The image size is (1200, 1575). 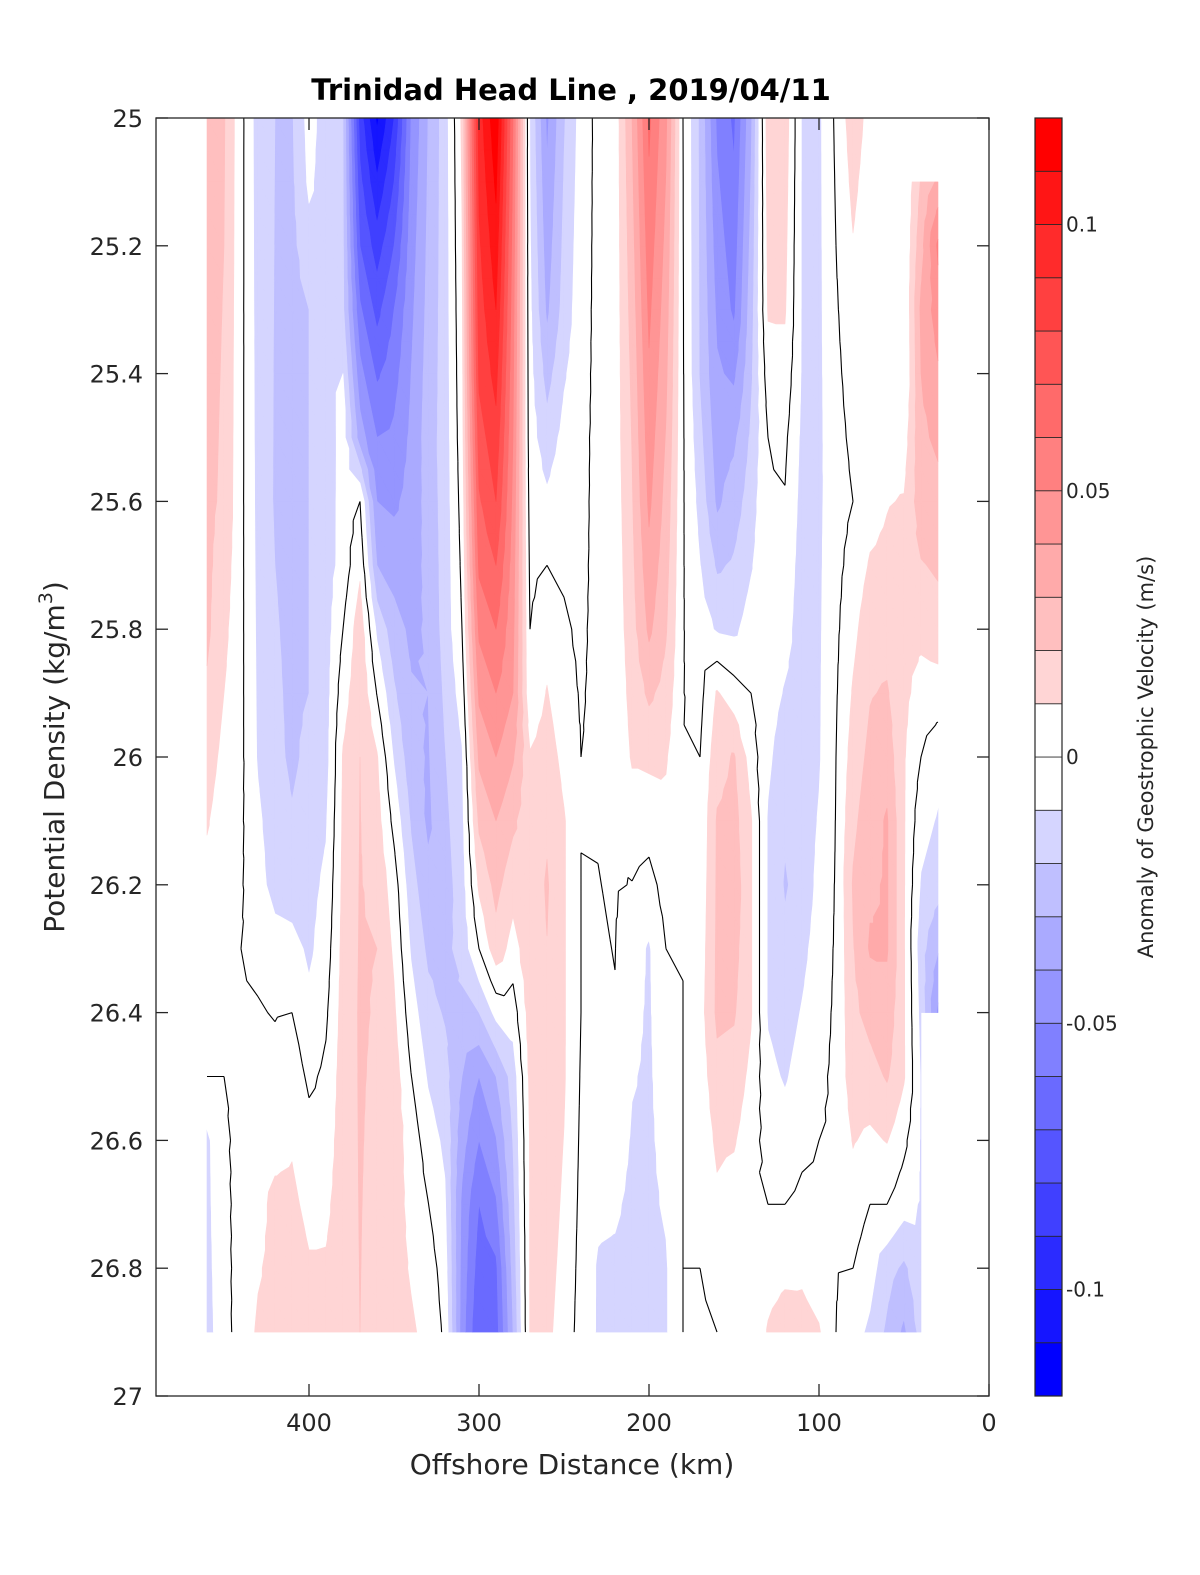 I want to click on x-axis-label: Offshore Distance (km), so click(x=572, y=1464).